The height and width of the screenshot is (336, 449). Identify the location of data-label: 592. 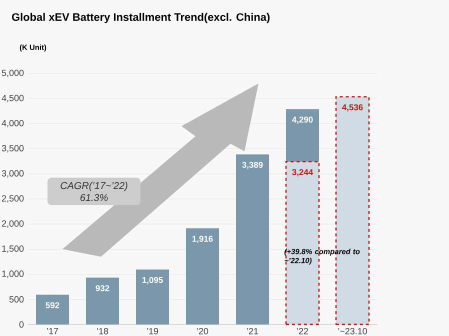
(53, 305).